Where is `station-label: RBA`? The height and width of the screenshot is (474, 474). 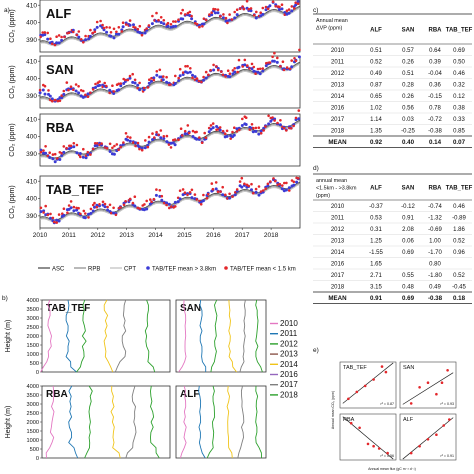
station-label: RBA is located at coordinates (60, 127).